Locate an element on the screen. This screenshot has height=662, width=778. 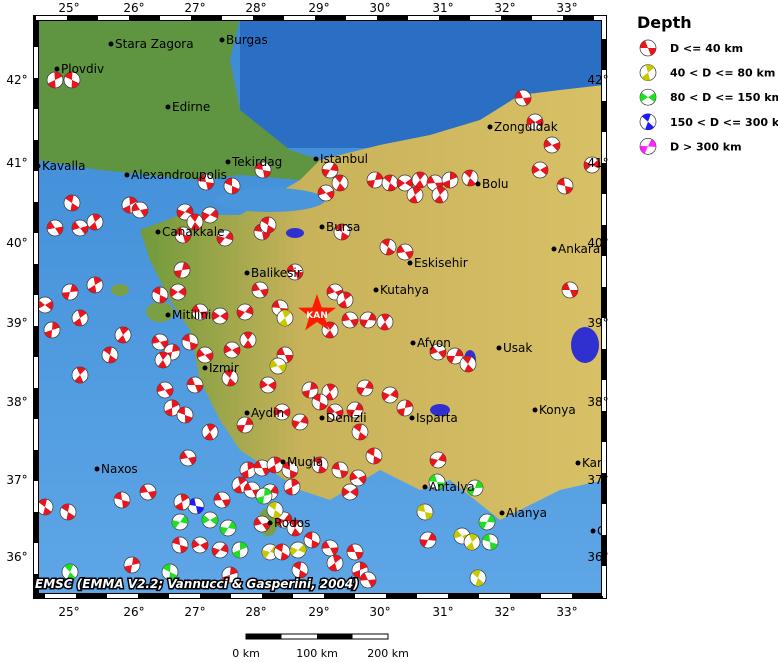
legend-label: 80 < D <= 150 km is located at coordinates (724, 97).